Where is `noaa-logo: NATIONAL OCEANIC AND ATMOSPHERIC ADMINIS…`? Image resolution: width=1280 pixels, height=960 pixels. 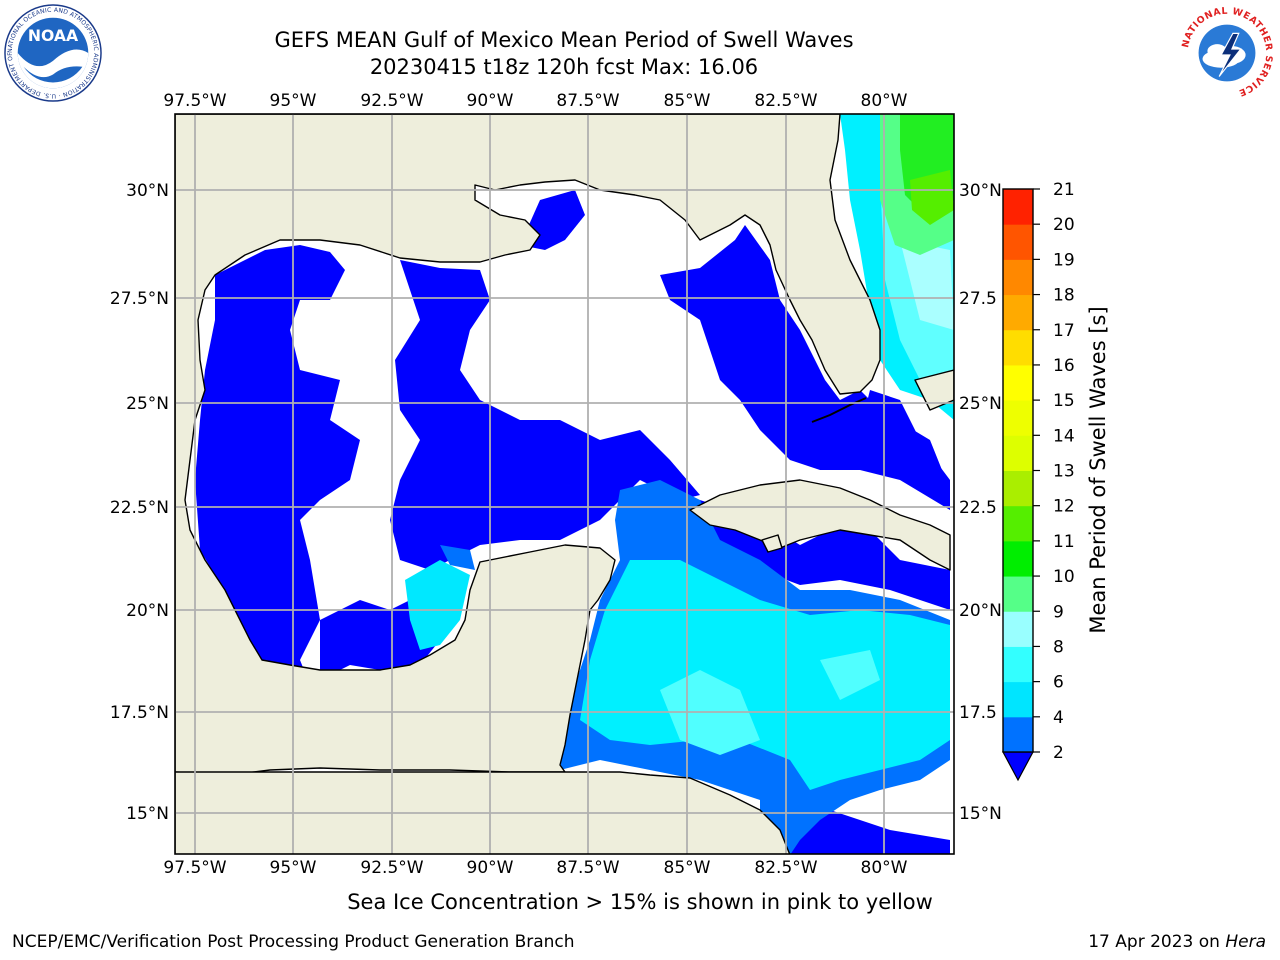 noaa-logo: NATIONAL OCEANIC AND ATMOSPHERIC ADMINIS… is located at coordinates (53, 53).